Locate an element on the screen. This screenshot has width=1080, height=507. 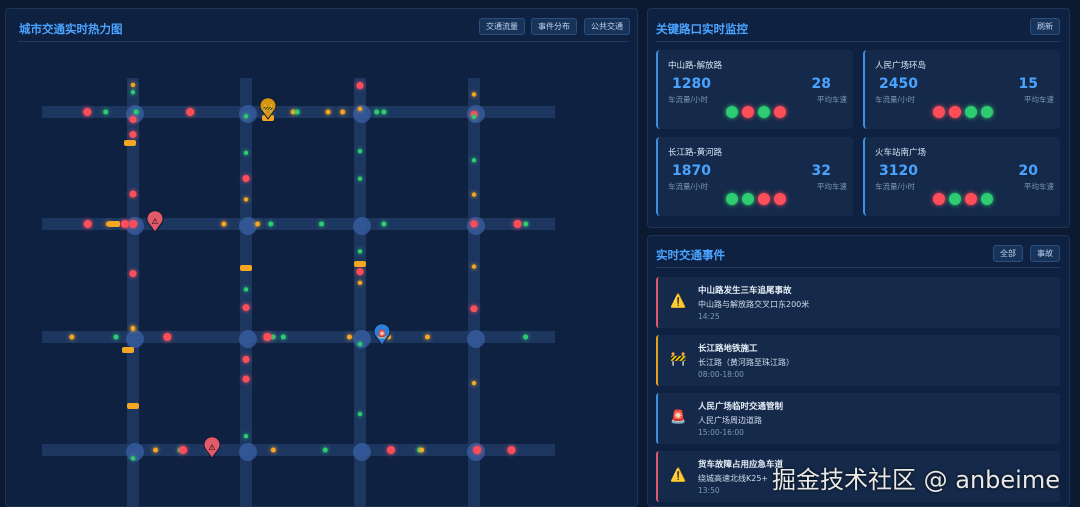
event-title: 货车故障占用应急车道 is located at coordinates (741, 465).